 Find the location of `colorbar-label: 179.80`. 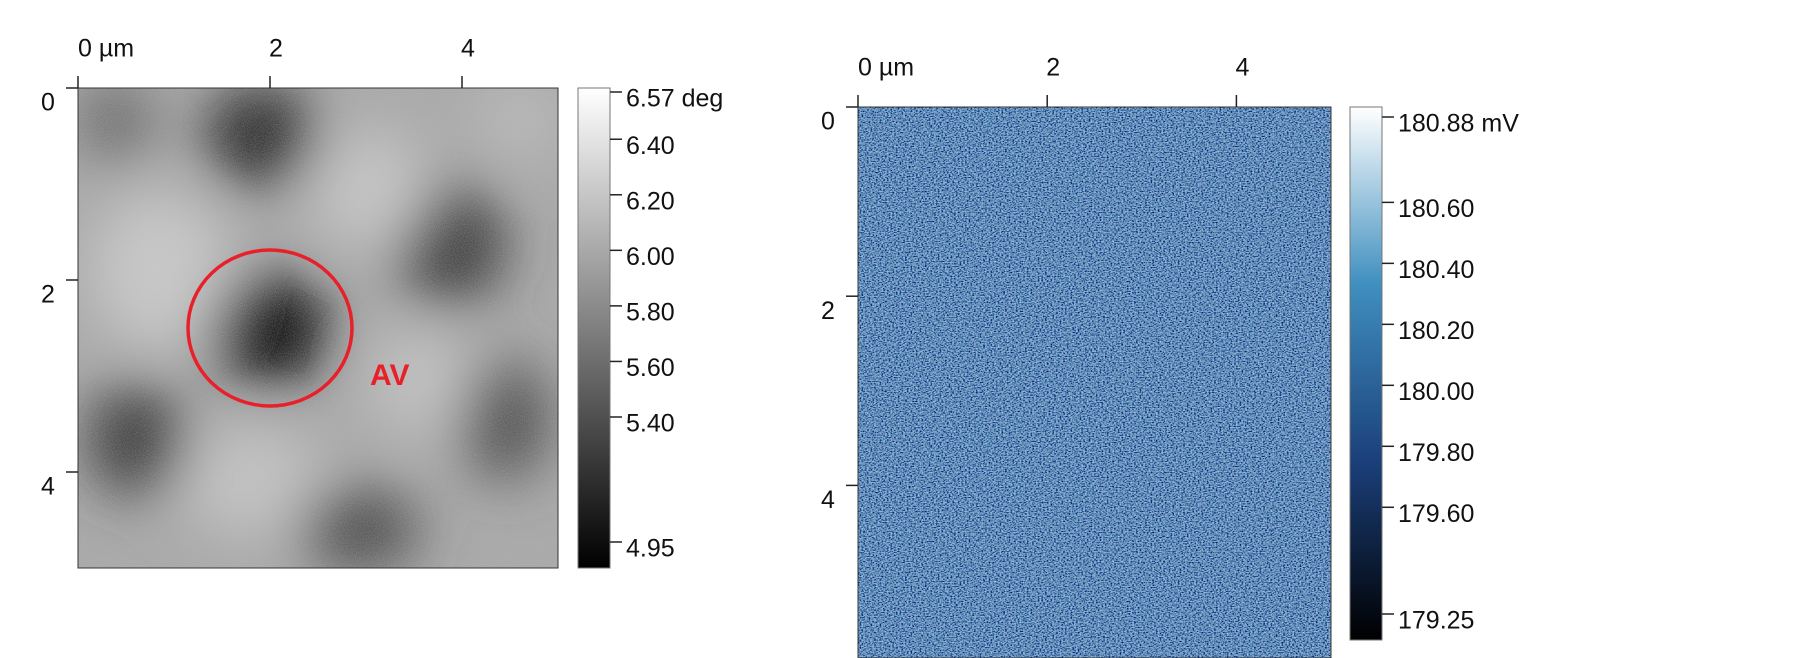

colorbar-label: 179.80 is located at coordinates (1436, 453).